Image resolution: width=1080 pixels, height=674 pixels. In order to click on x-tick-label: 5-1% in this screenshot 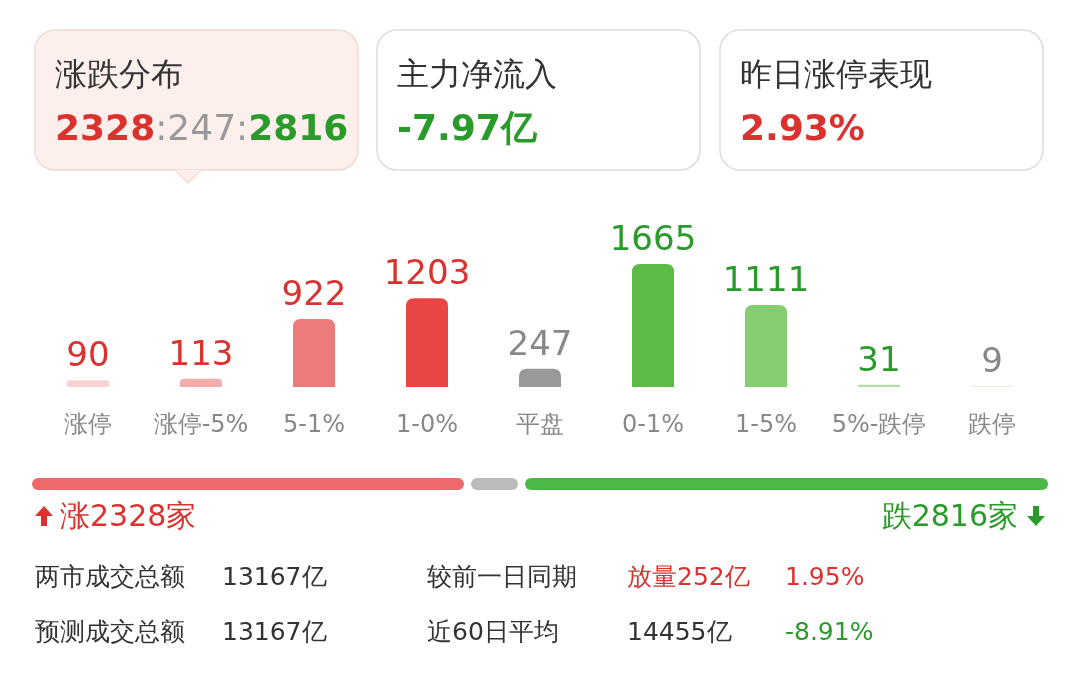, I will do `click(314, 424)`.